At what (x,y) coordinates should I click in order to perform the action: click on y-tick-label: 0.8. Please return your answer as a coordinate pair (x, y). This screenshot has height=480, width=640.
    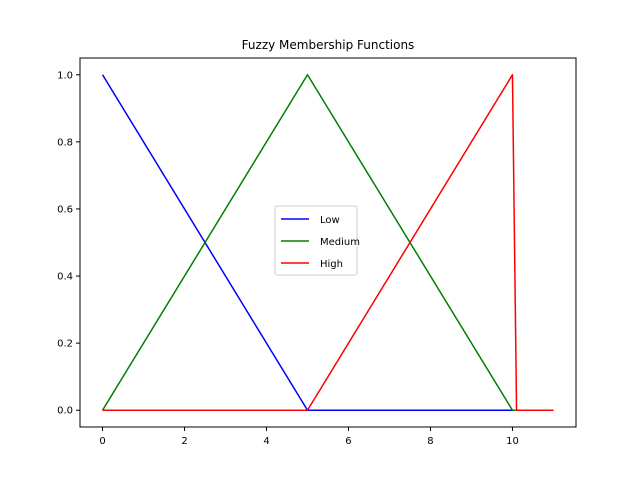
    Looking at the image, I should click on (65, 142).